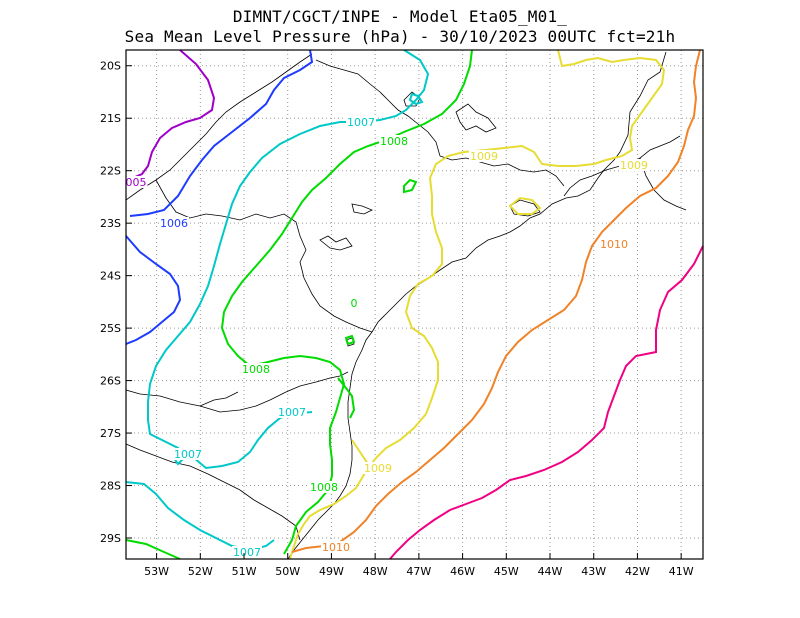  I want to click on lat-tick-label: 27S, so click(110, 433).